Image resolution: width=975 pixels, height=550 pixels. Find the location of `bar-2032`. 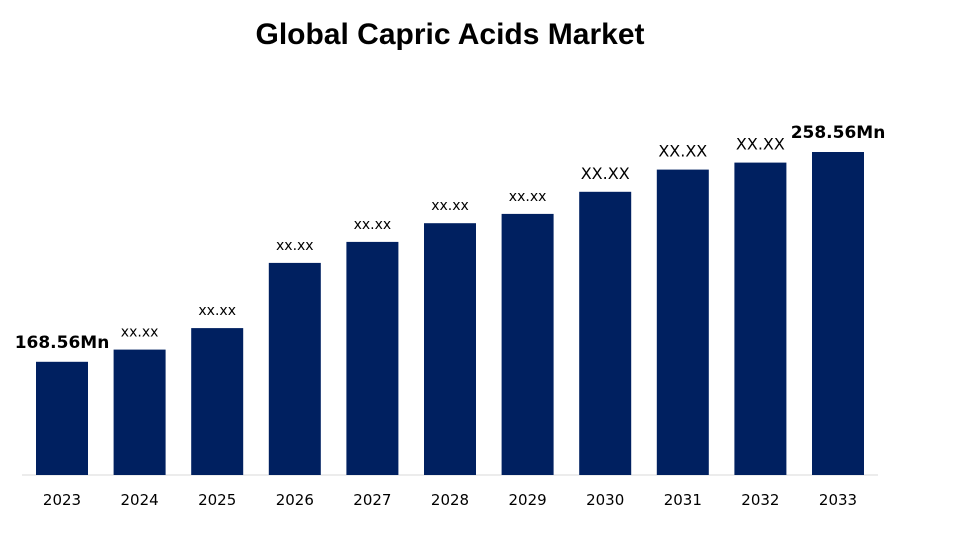

bar-2032 is located at coordinates (760, 318).